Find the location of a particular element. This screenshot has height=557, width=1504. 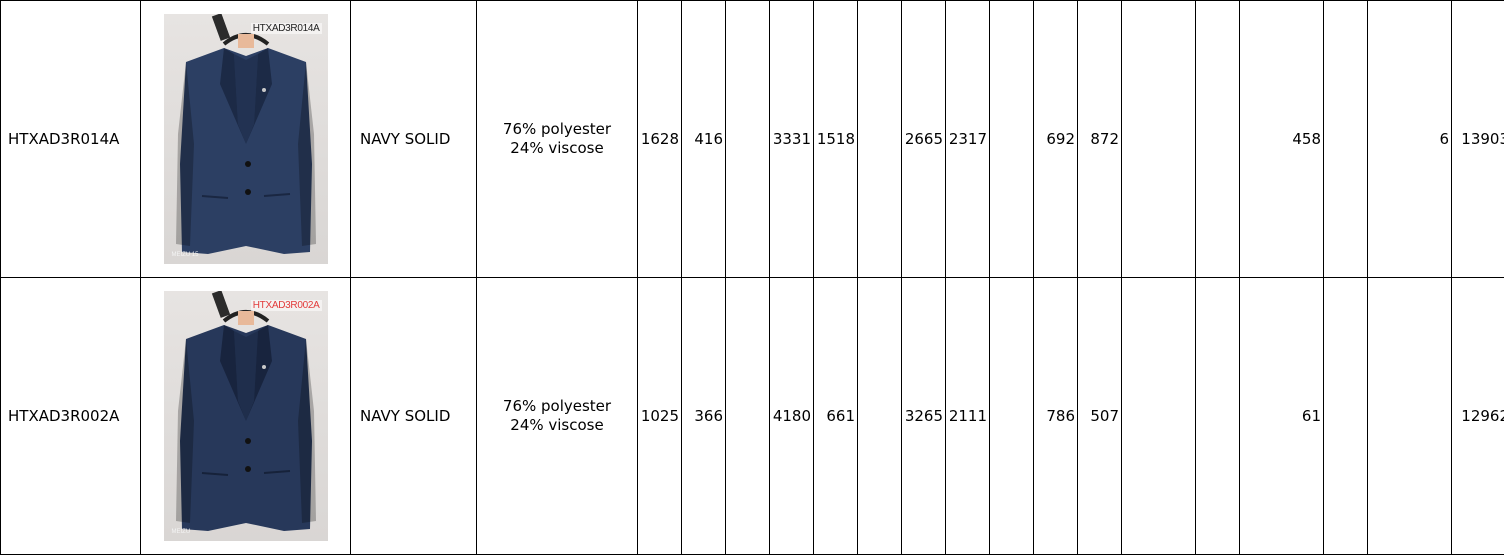

total-cell: 13903 is located at coordinates (1477, 139).